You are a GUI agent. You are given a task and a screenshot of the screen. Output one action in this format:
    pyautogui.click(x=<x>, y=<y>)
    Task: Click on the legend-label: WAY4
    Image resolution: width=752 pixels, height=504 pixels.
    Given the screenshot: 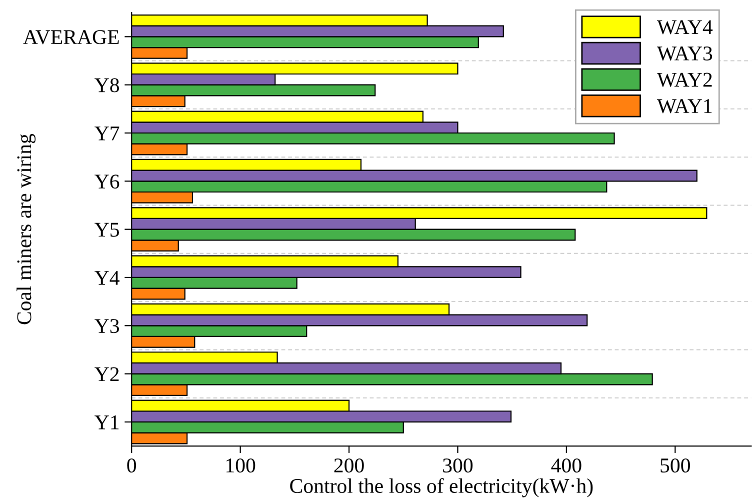 What is the action you would take?
    pyautogui.click(x=684, y=27)
    